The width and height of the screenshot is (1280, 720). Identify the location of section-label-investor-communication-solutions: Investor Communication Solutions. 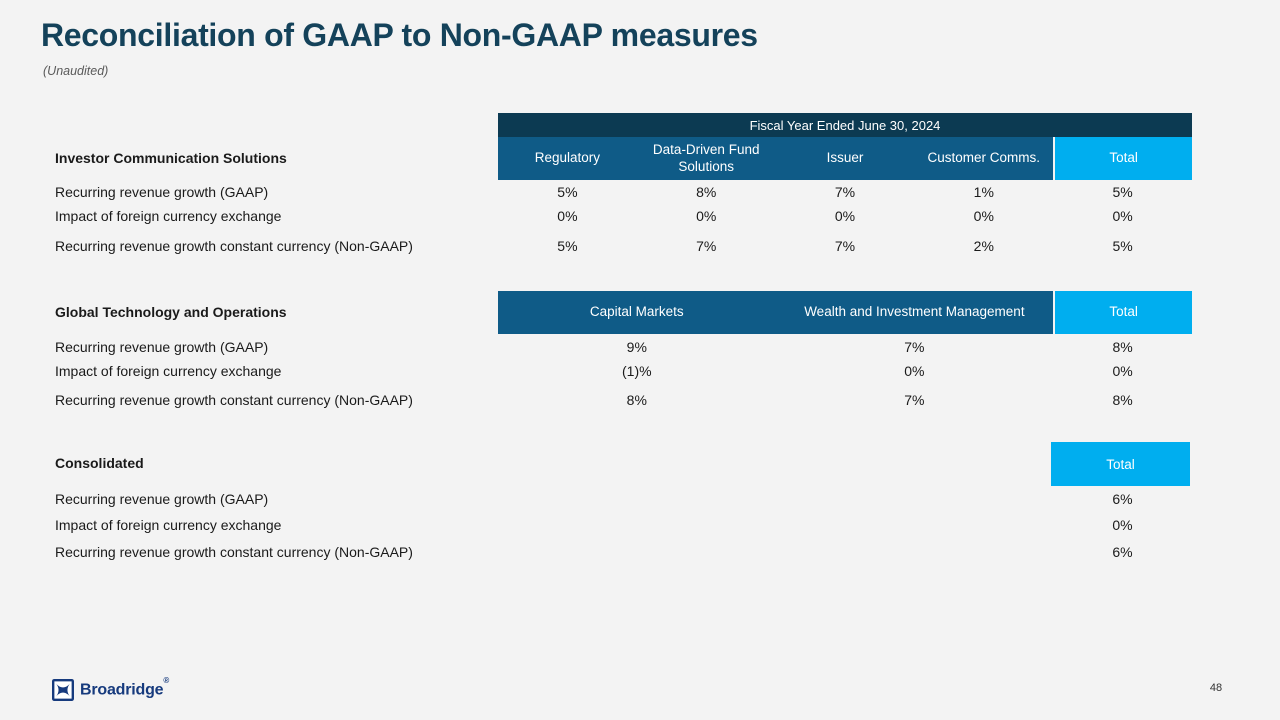
(171, 158).